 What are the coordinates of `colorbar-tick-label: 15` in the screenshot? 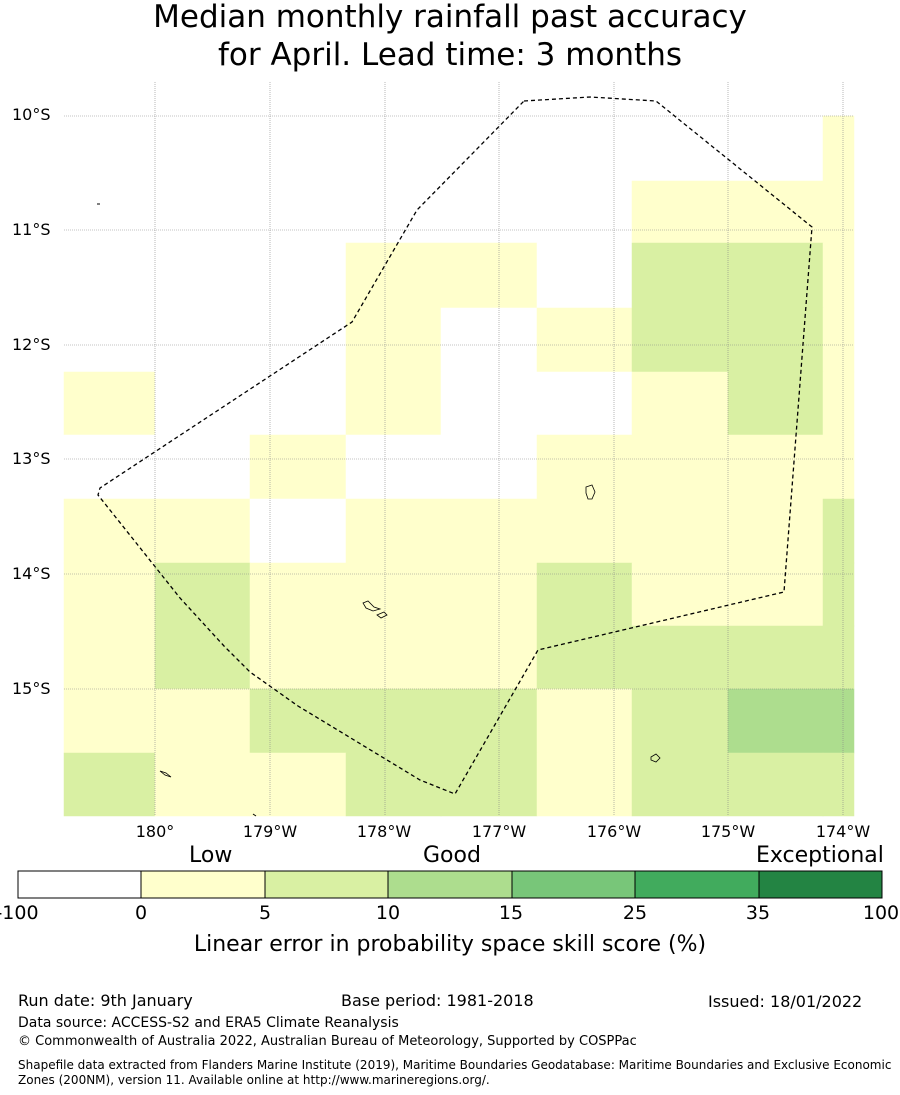 It's located at (511, 913).